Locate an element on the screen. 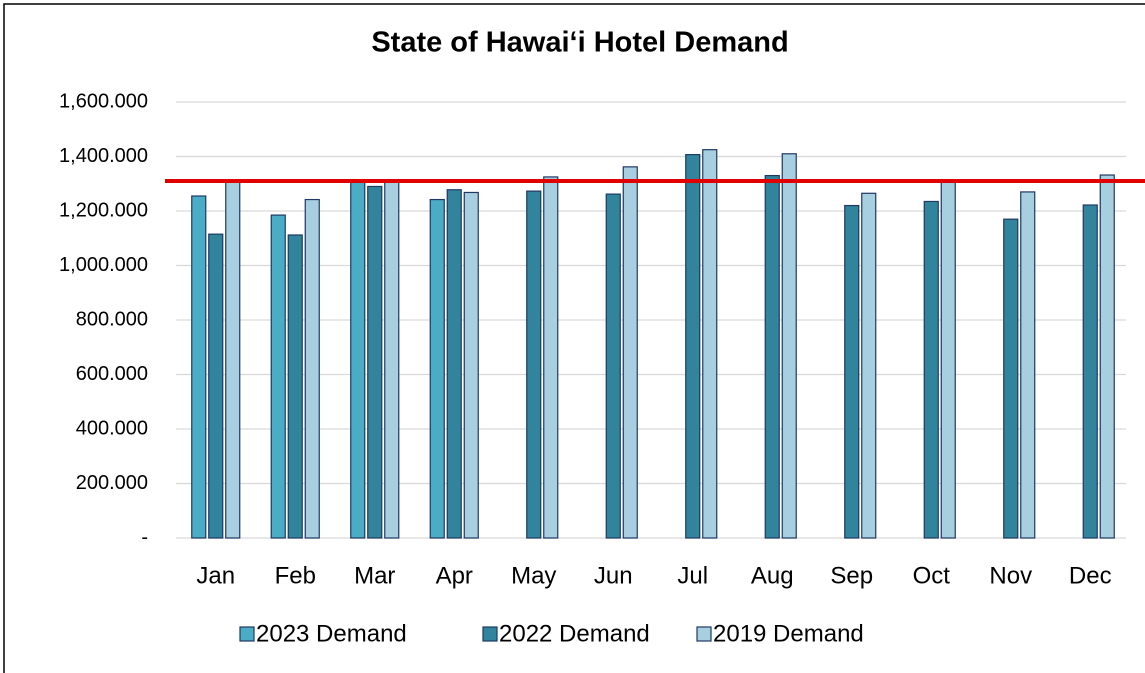 The height and width of the screenshot is (673, 1145). y-tick-label: 1,200.000 is located at coordinates (103, 210).